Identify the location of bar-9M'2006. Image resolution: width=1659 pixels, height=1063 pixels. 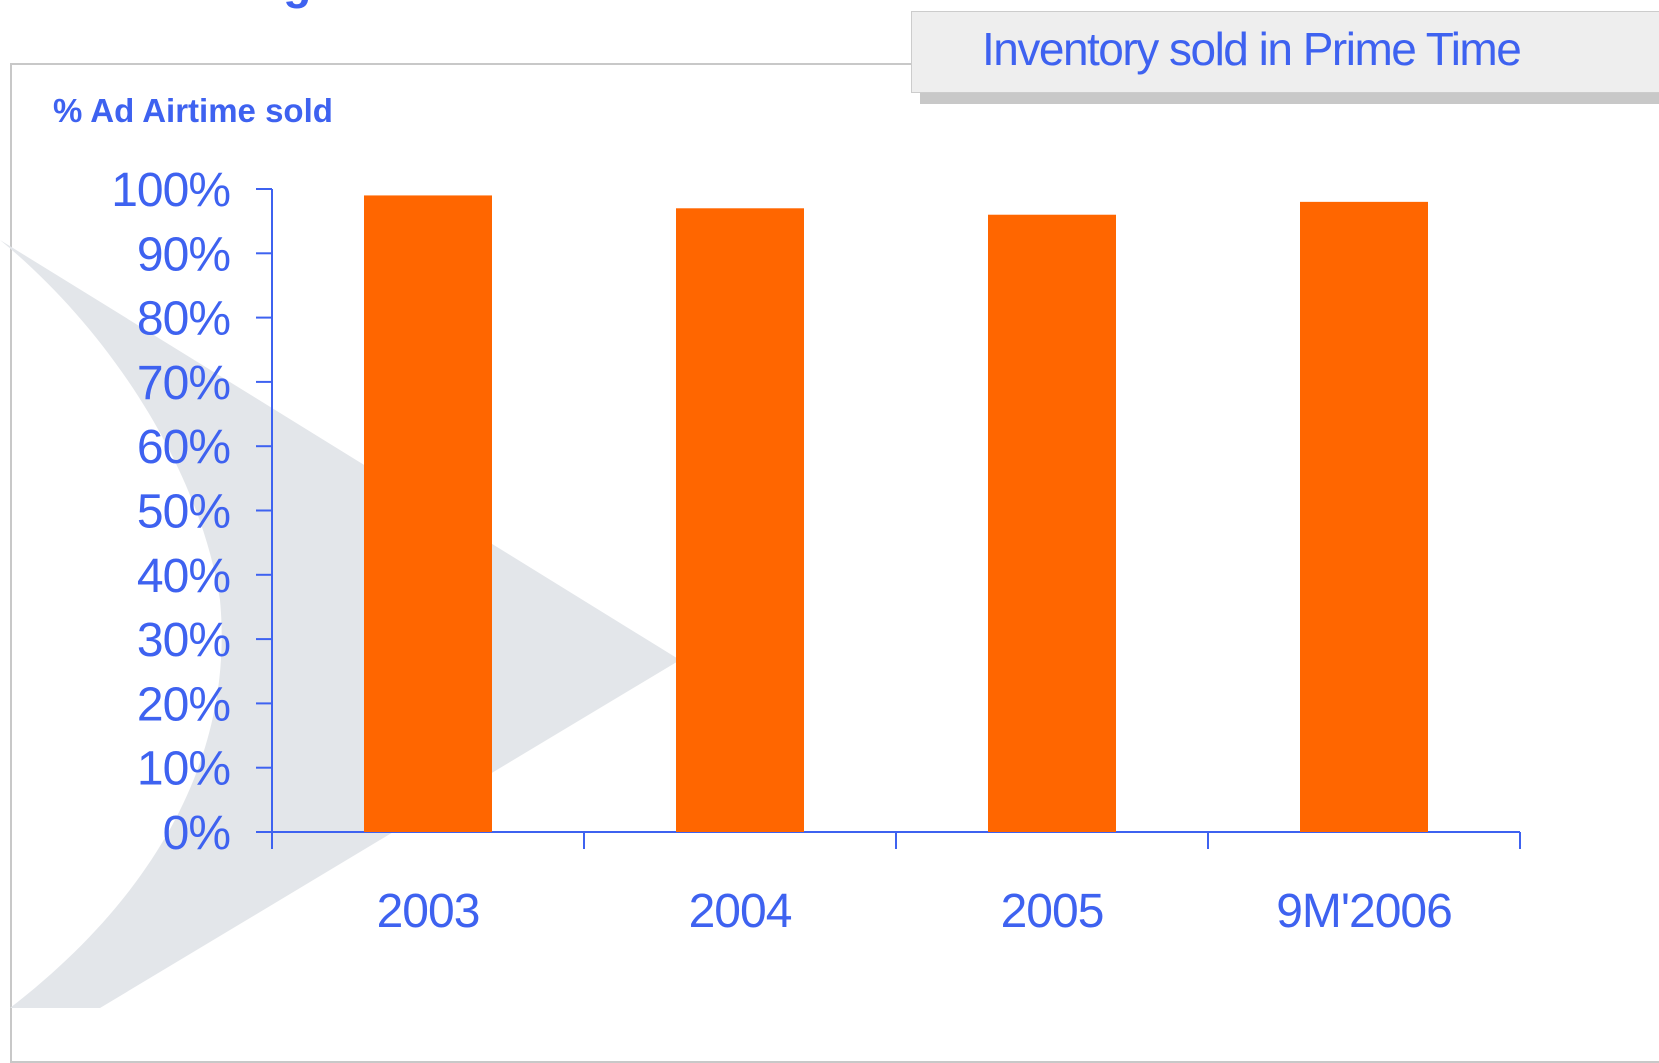
(1364, 517).